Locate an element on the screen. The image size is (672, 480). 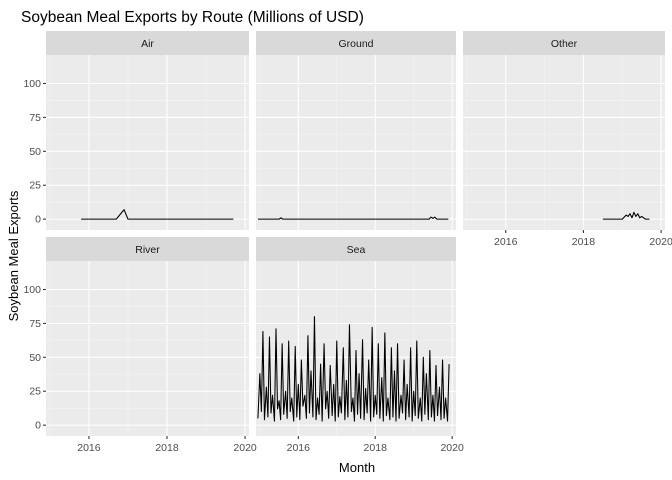
facet-strip-sea is located at coordinates (356, 249).